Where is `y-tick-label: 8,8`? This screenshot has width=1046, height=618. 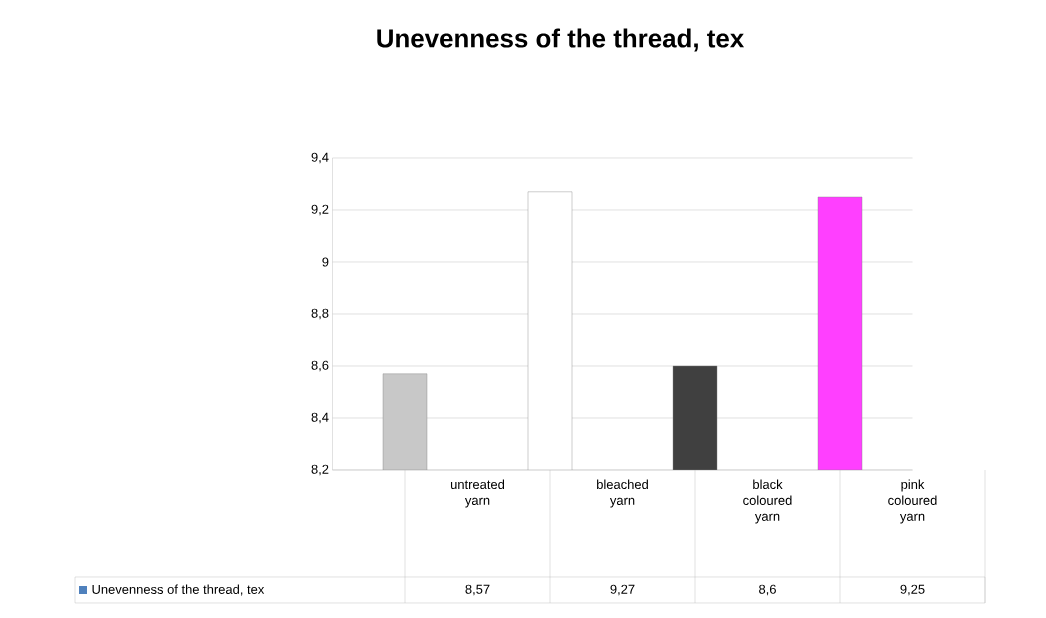 y-tick-label: 8,8 is located at coordinates (320, 314).